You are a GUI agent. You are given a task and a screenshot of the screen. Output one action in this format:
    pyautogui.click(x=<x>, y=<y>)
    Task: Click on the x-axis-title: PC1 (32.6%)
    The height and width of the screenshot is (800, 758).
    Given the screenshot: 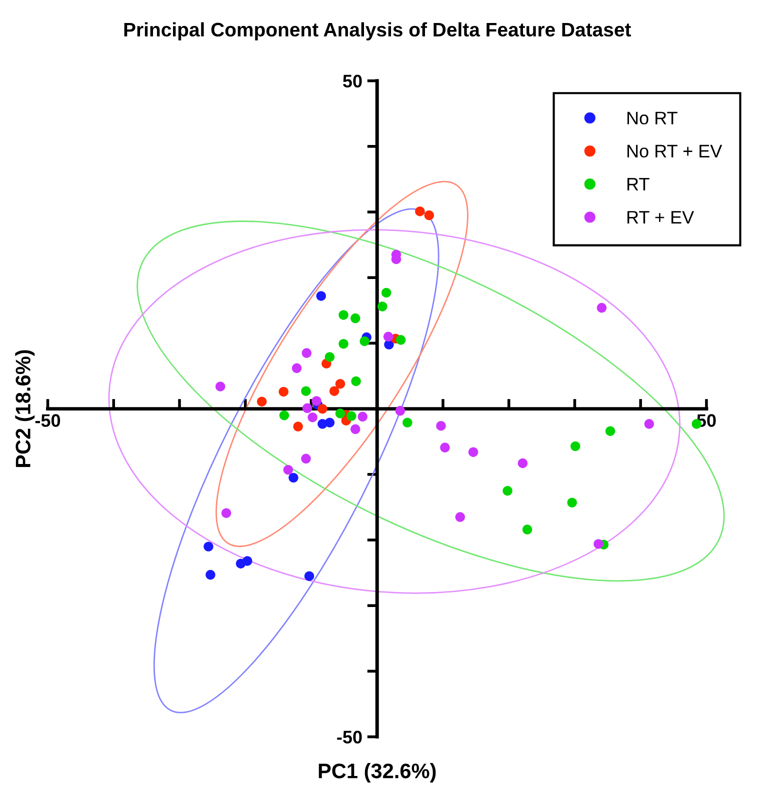 What is the action you would take?
    pyautogui.click(x=377, y=772)
    